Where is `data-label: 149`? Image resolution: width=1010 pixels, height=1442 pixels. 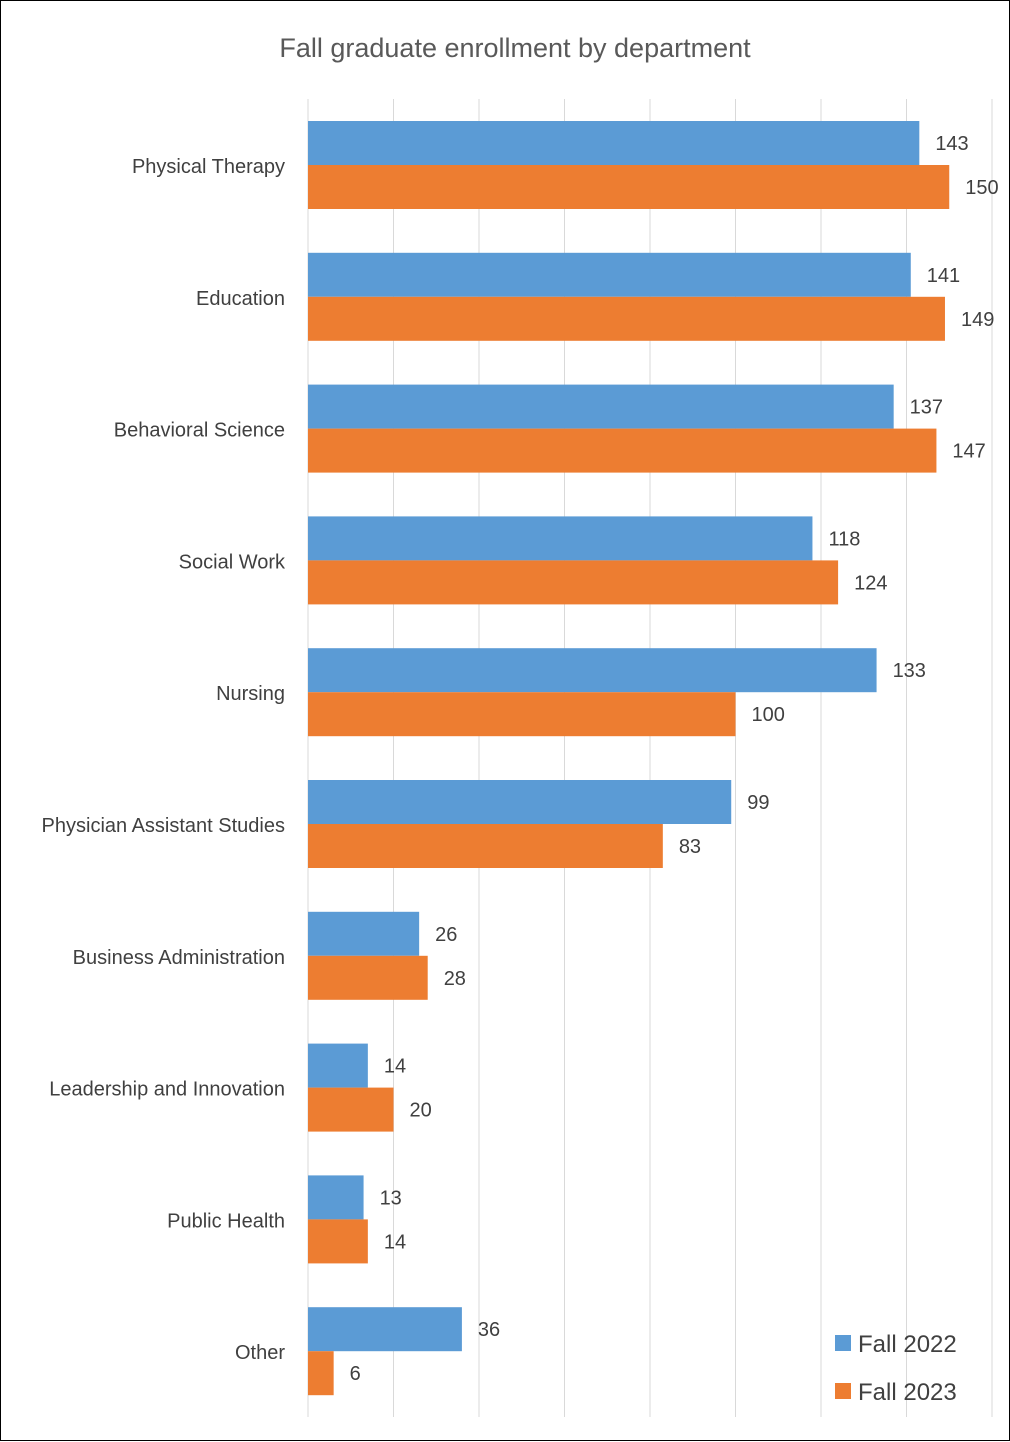 data-label: 149 is located at coordinates (977, 320).